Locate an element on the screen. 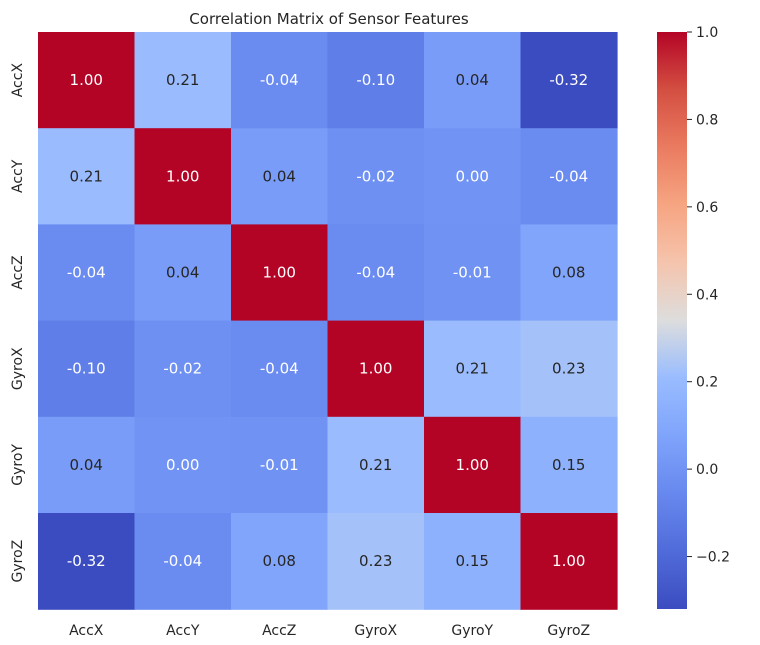 This screenshot has height=645, width=760. colorbar-tick-label: 0.4 is located at coordinates (707, 295).